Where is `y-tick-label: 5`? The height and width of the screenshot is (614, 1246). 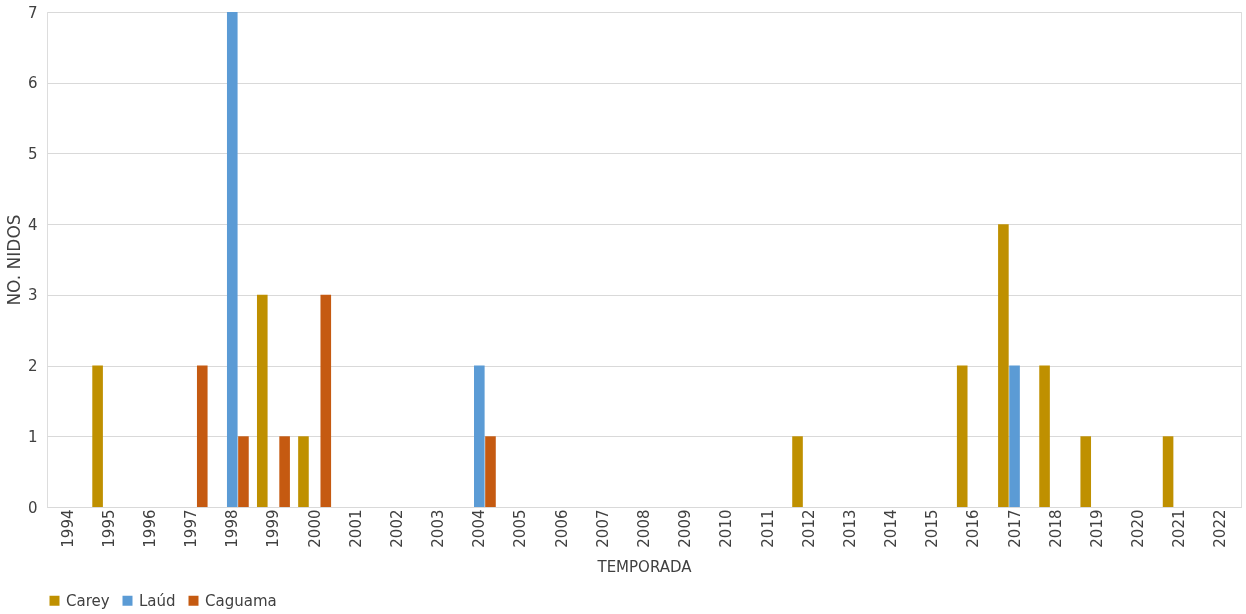 y-tick-label: 5 is located at coordinates (32, 153).